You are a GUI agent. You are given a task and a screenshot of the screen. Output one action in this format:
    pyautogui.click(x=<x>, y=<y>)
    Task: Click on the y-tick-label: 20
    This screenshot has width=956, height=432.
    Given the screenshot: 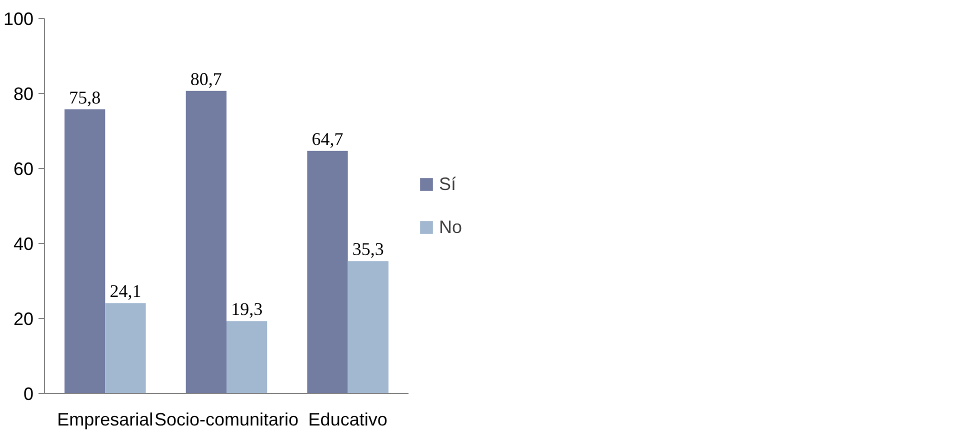 What is the action you would take?
    pyautogui.click(x=23, y=319)
    